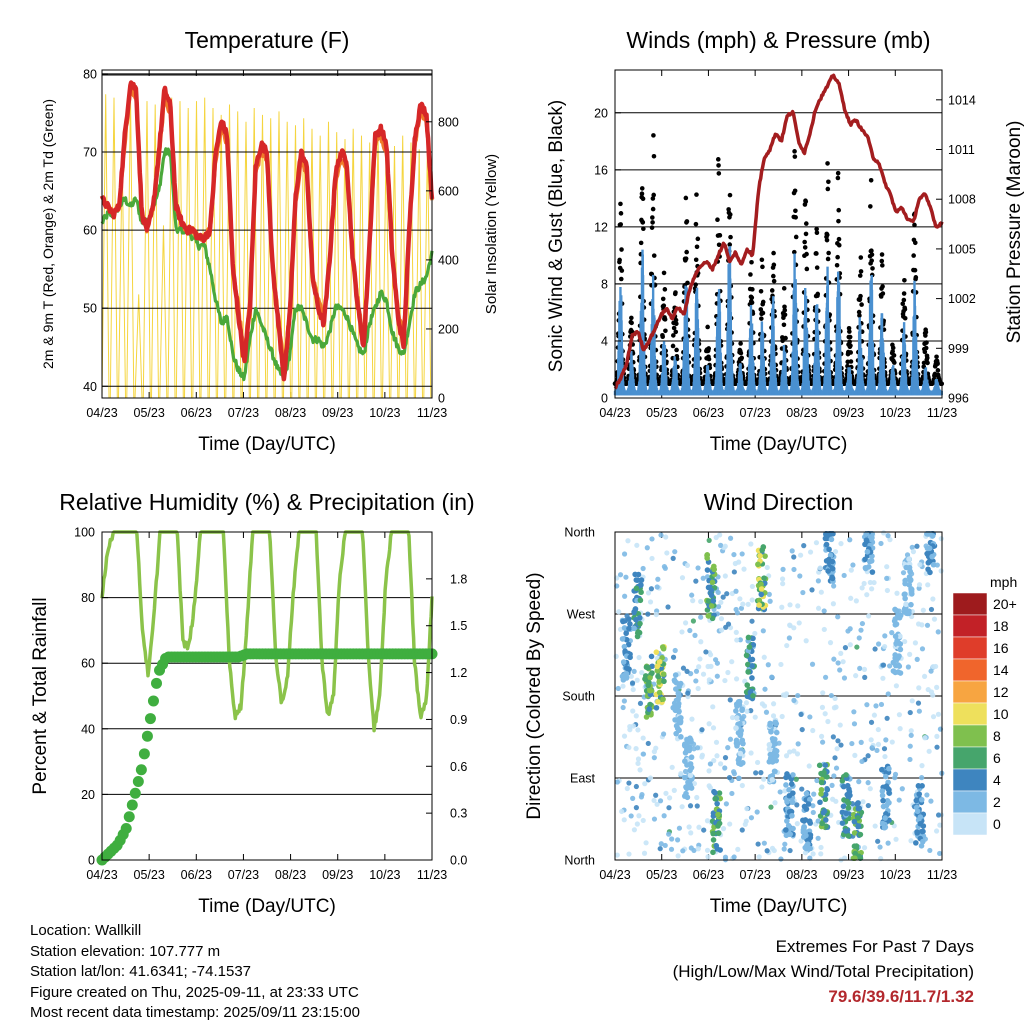 The width and height of the screenshot is (1024, 1024). What do you see at coordinates (1001, 692) in the screenshot?
I see `legend-label: 12` at bounding box center [1001, 692].